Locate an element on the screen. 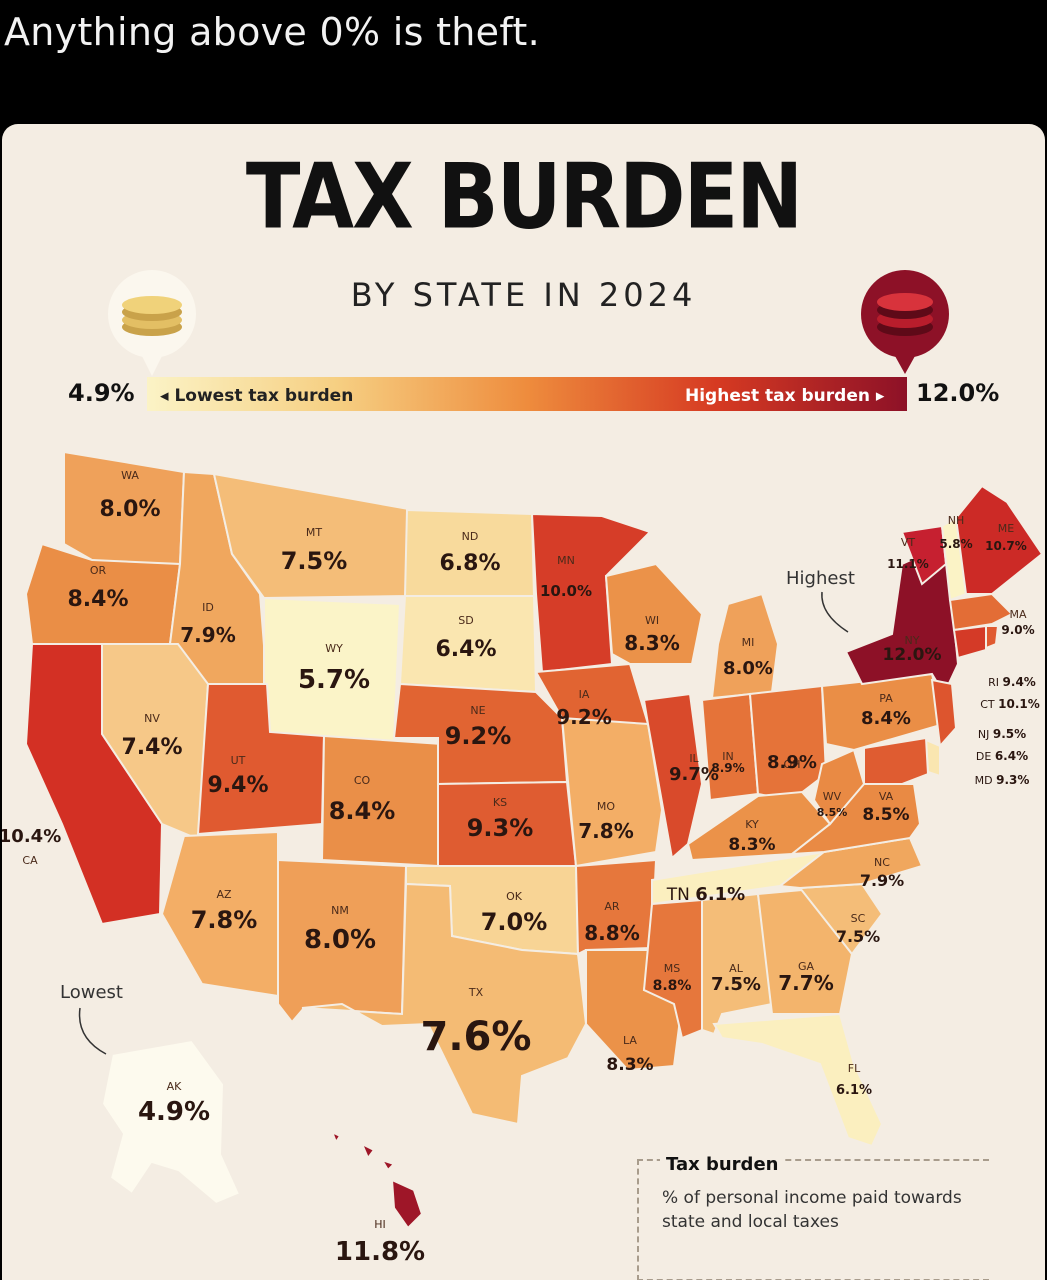  state-abbr-pa: PA is located at coordinates (886, 698).